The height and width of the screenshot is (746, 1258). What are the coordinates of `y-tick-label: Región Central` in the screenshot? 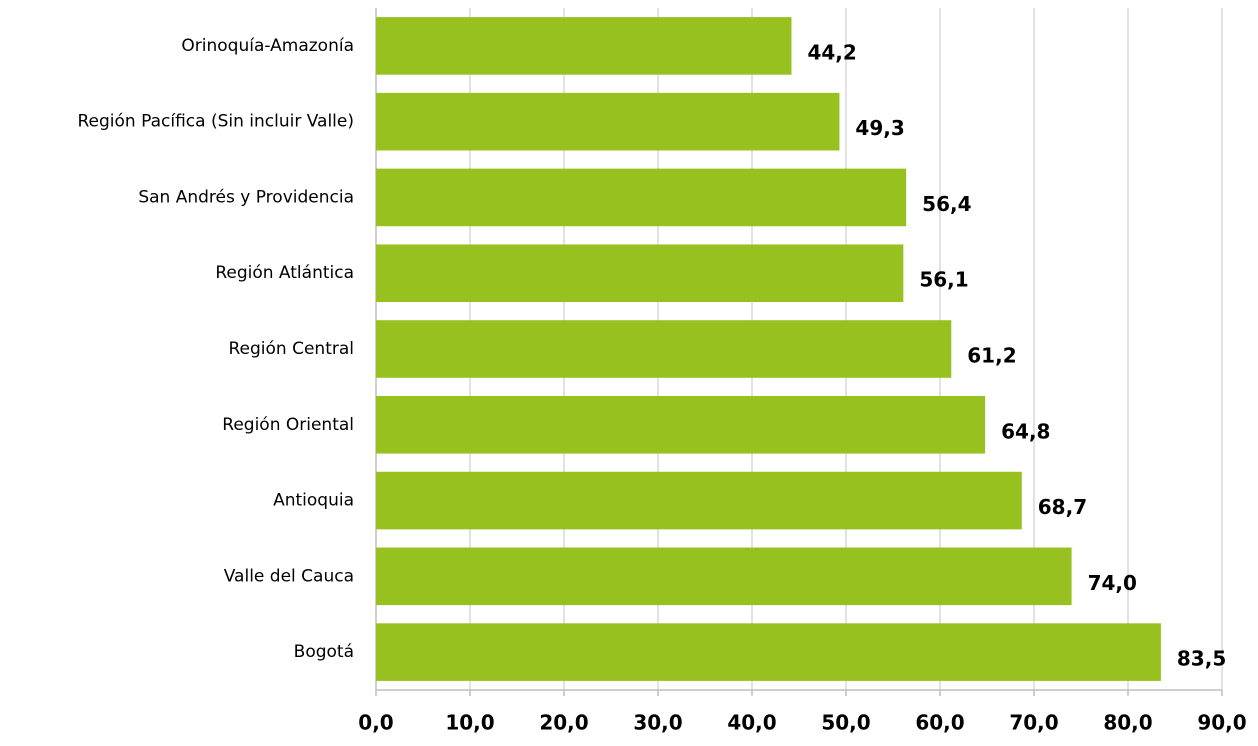 It's located at (292, 349).